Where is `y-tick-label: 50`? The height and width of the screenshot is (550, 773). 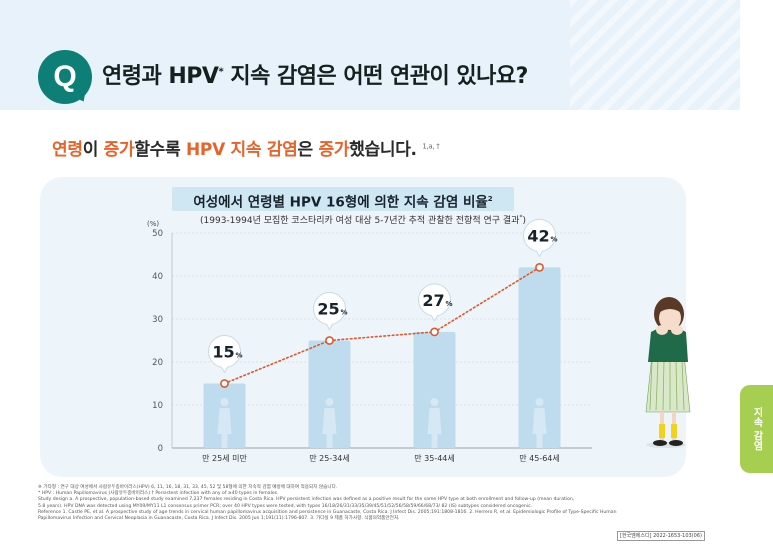 y-tick-label: 50 is located at coordinates (157, 234).